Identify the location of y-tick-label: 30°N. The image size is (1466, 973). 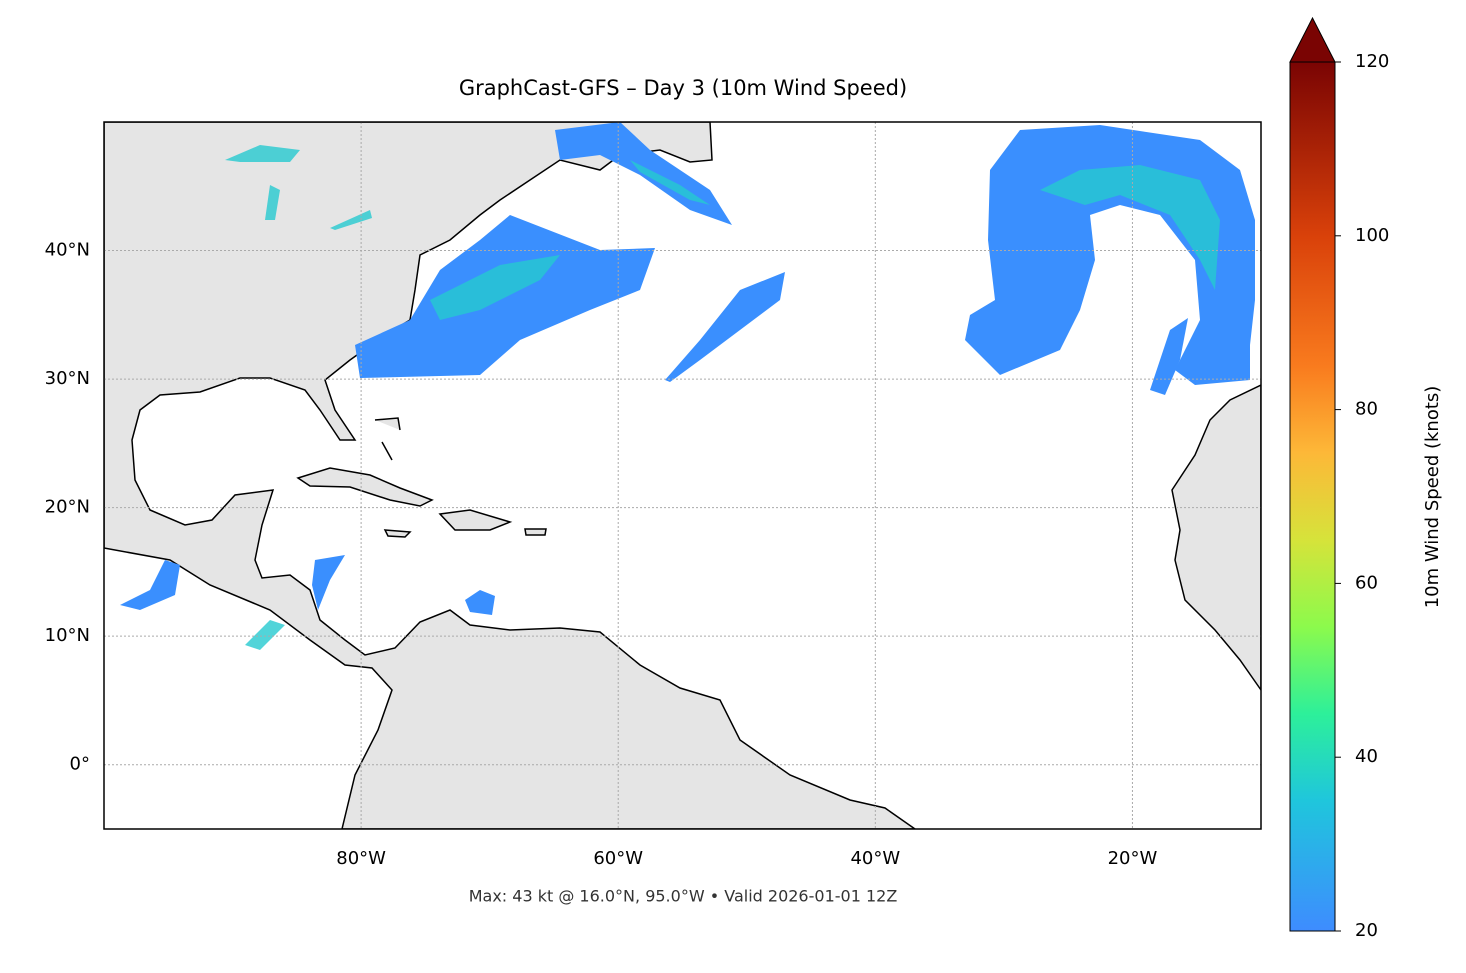
(67, 378).